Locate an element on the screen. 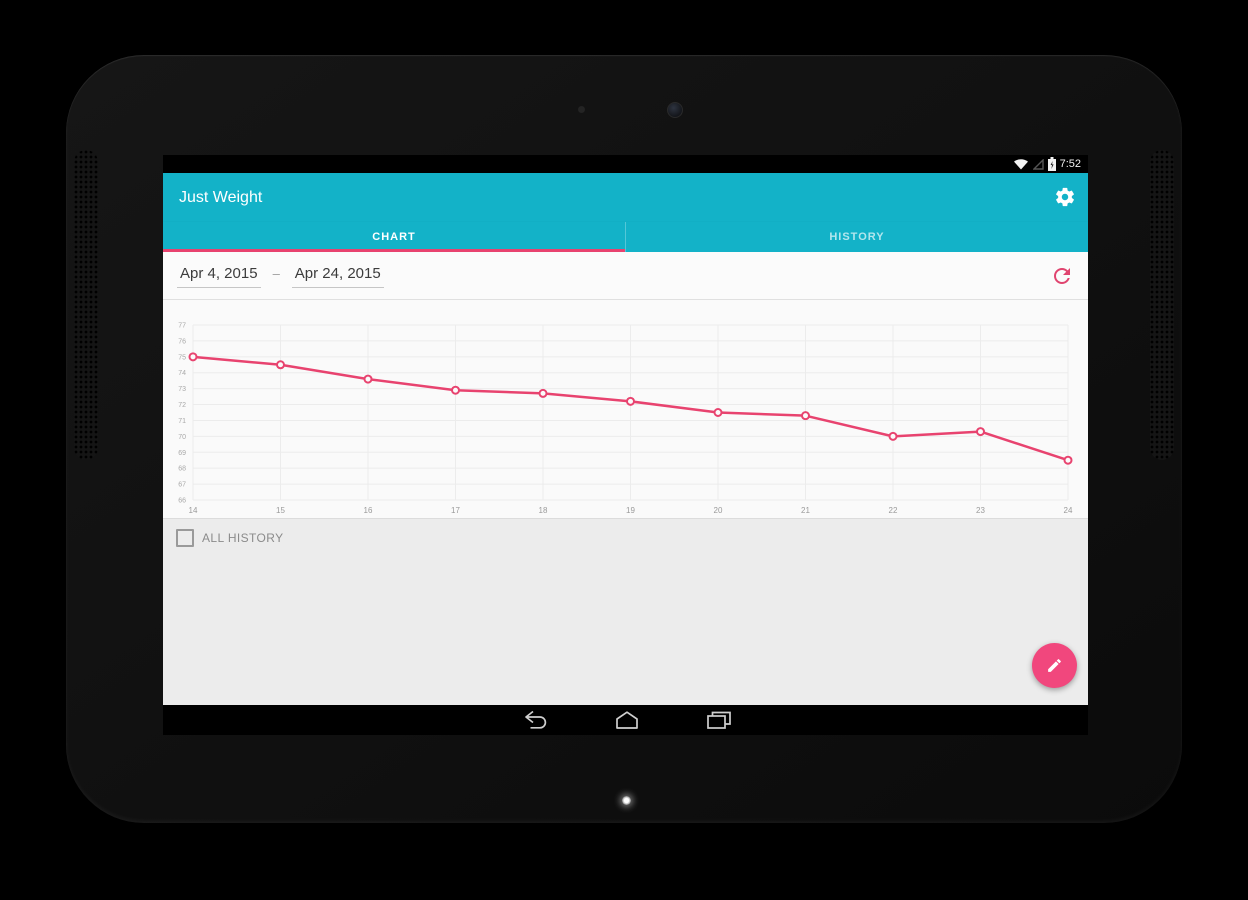 The image size is (1248, 900). nav-recents-button is located at coordinates (719, 720).